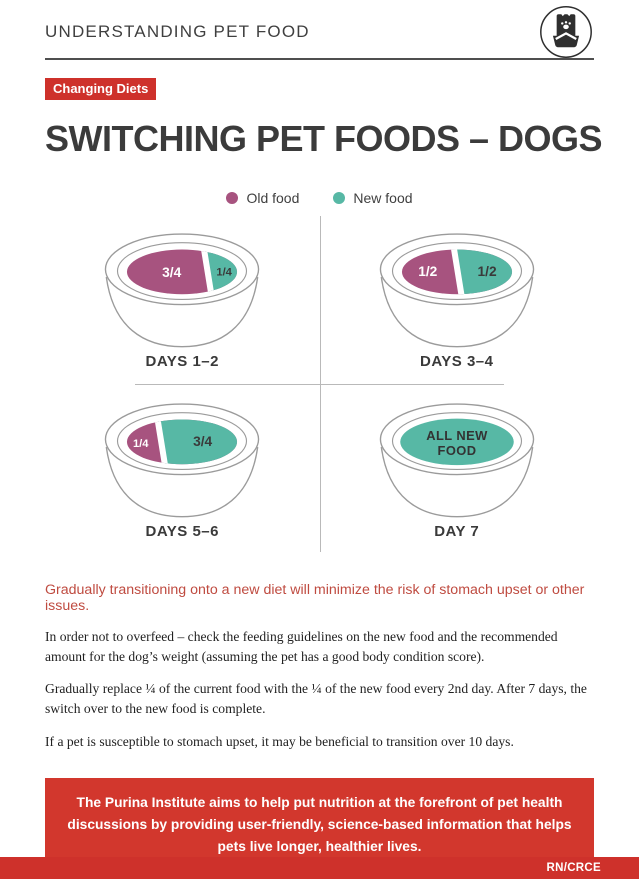 Image resolution: width=639 pixels, height=879 pixels. Describe the element at coordinates (225, 272) in the screenshot. I see `portion-fraction-new: 1/4` at that location.